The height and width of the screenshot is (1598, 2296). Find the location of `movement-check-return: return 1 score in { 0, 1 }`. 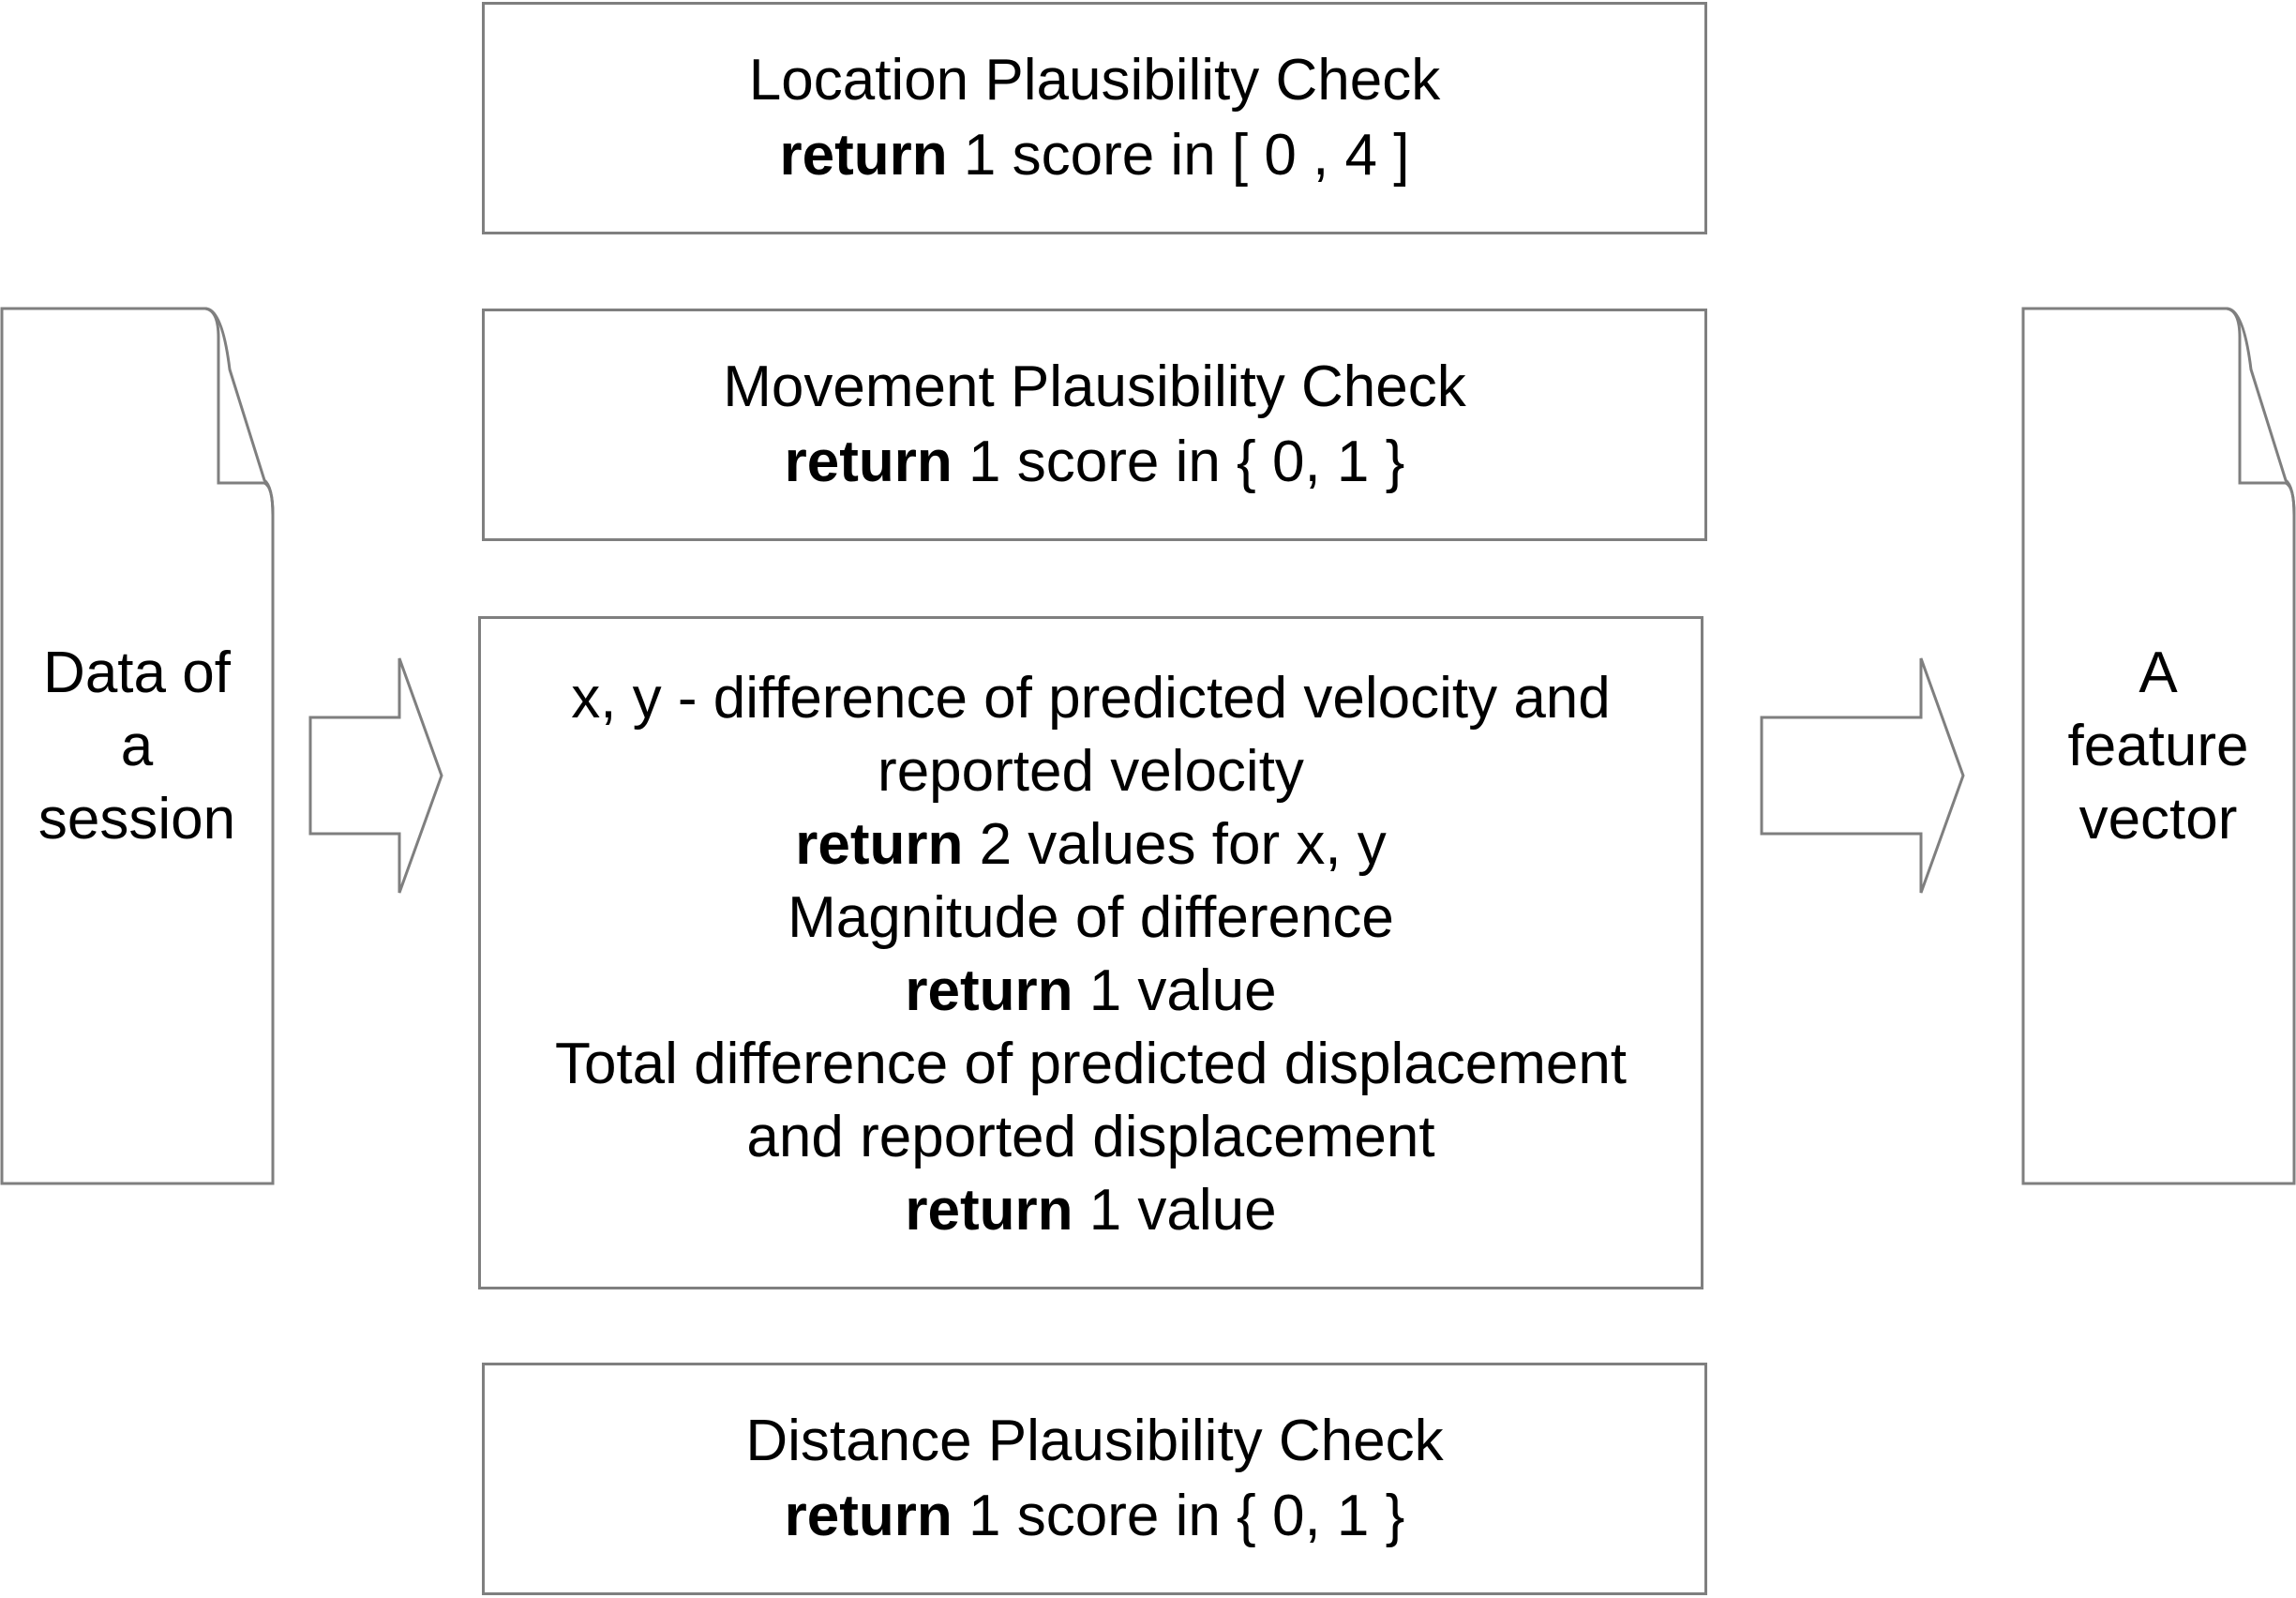

movement-check-return: return 1 score in { 0, 1 } is located at coordinates (1095, 463).